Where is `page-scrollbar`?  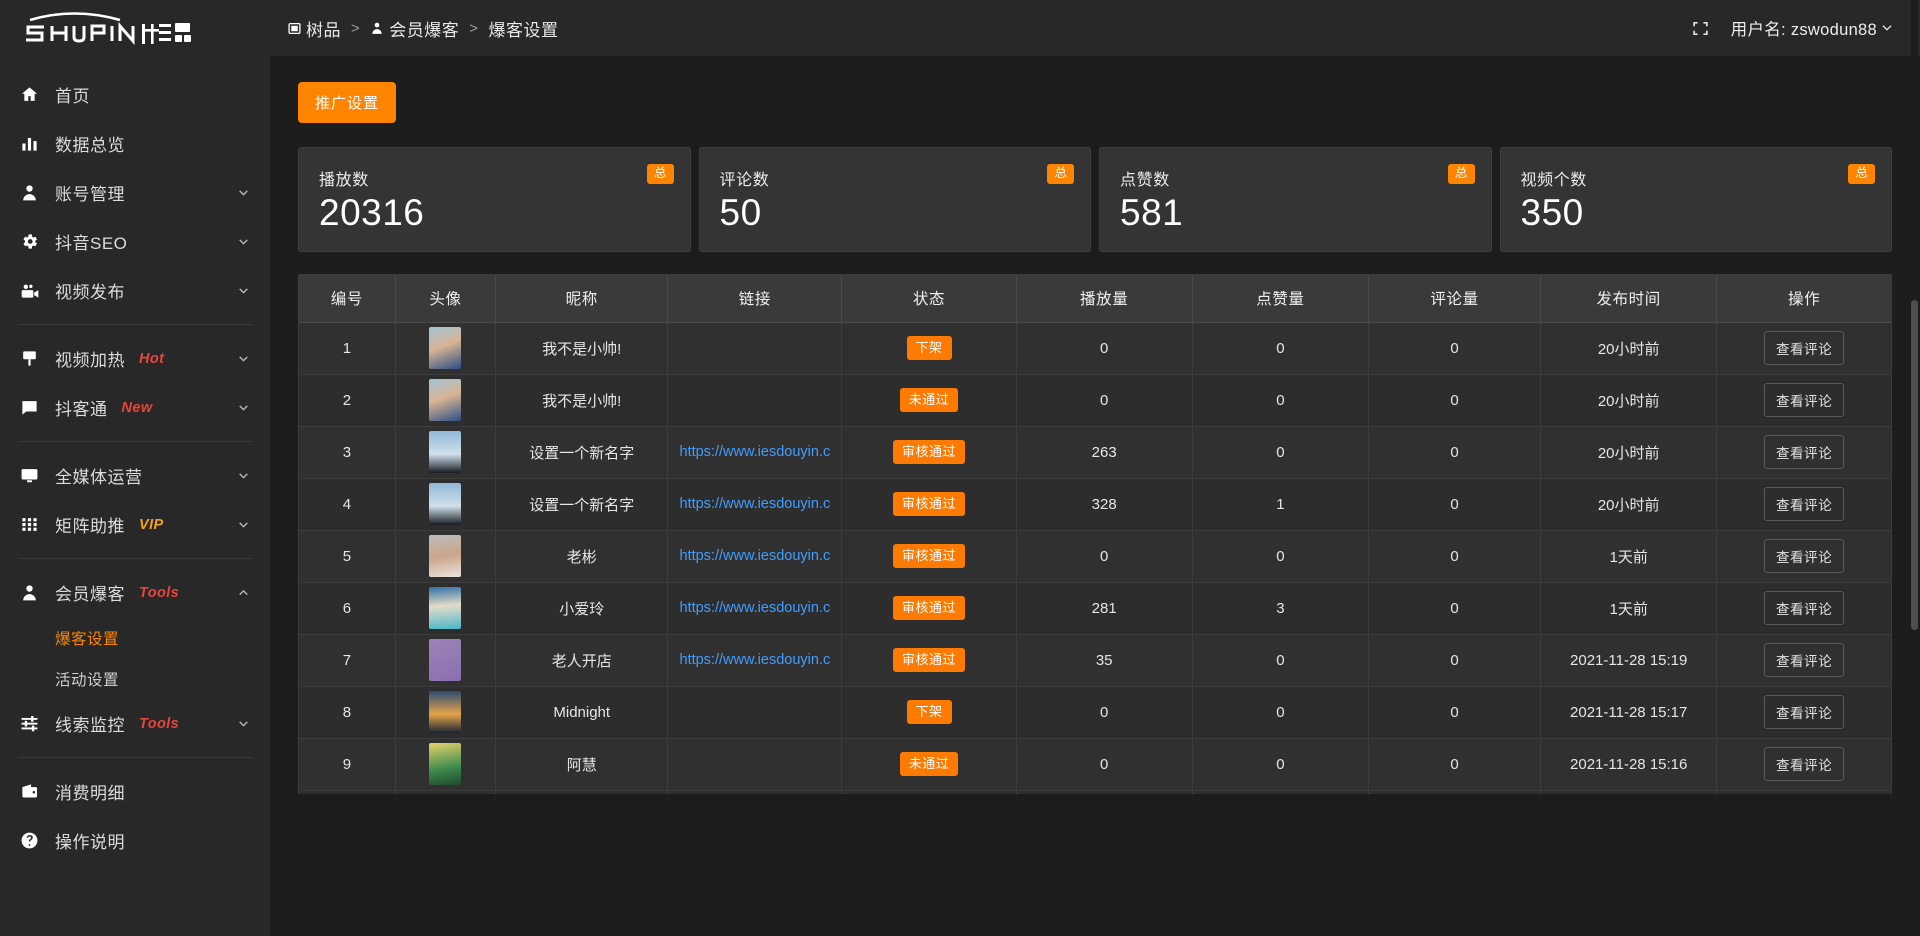 page-scrollbar is located at coordinates (1914, 468).